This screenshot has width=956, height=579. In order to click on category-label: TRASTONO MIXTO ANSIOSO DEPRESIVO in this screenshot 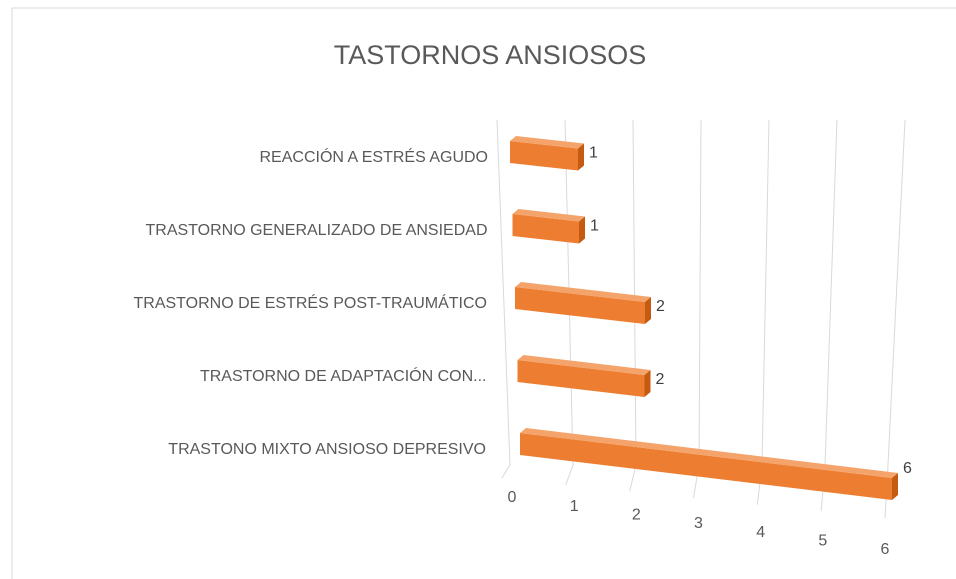, I will do `click(327, 449)`.